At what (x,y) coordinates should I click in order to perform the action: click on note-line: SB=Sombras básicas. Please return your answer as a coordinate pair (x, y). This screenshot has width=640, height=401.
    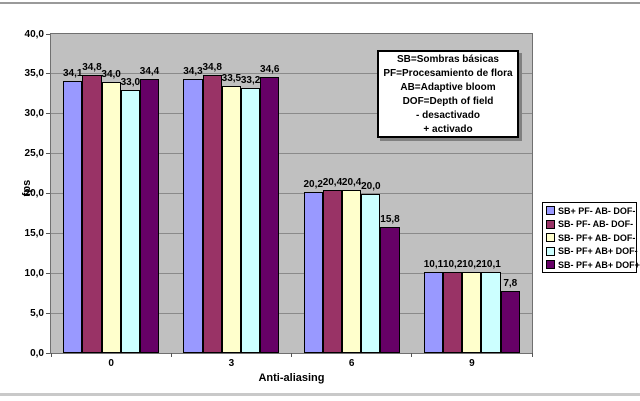
    Looking at the image, I should click on (448, 59).